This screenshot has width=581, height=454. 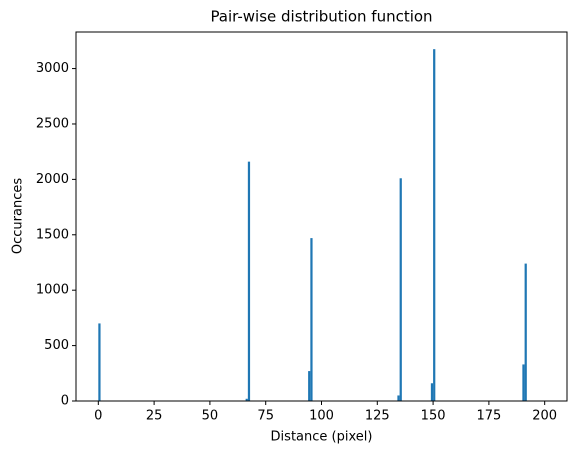 What do you see at coordinates (377, 416) in the screenshot?
I see `x-tick-label: 125` at bounding box center [377, 416].